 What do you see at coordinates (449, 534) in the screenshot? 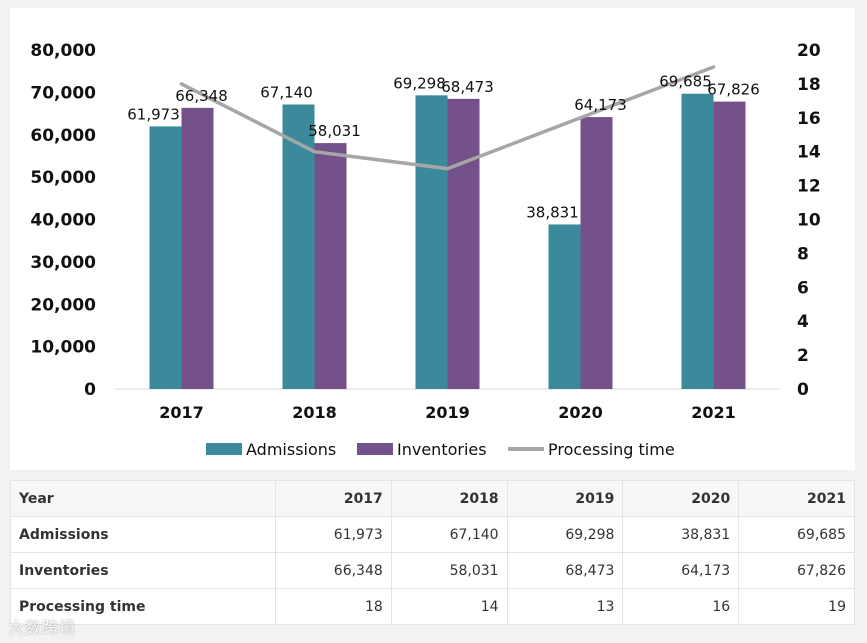
I see `table-cell: 67,140` at bounding box center [449, 534].